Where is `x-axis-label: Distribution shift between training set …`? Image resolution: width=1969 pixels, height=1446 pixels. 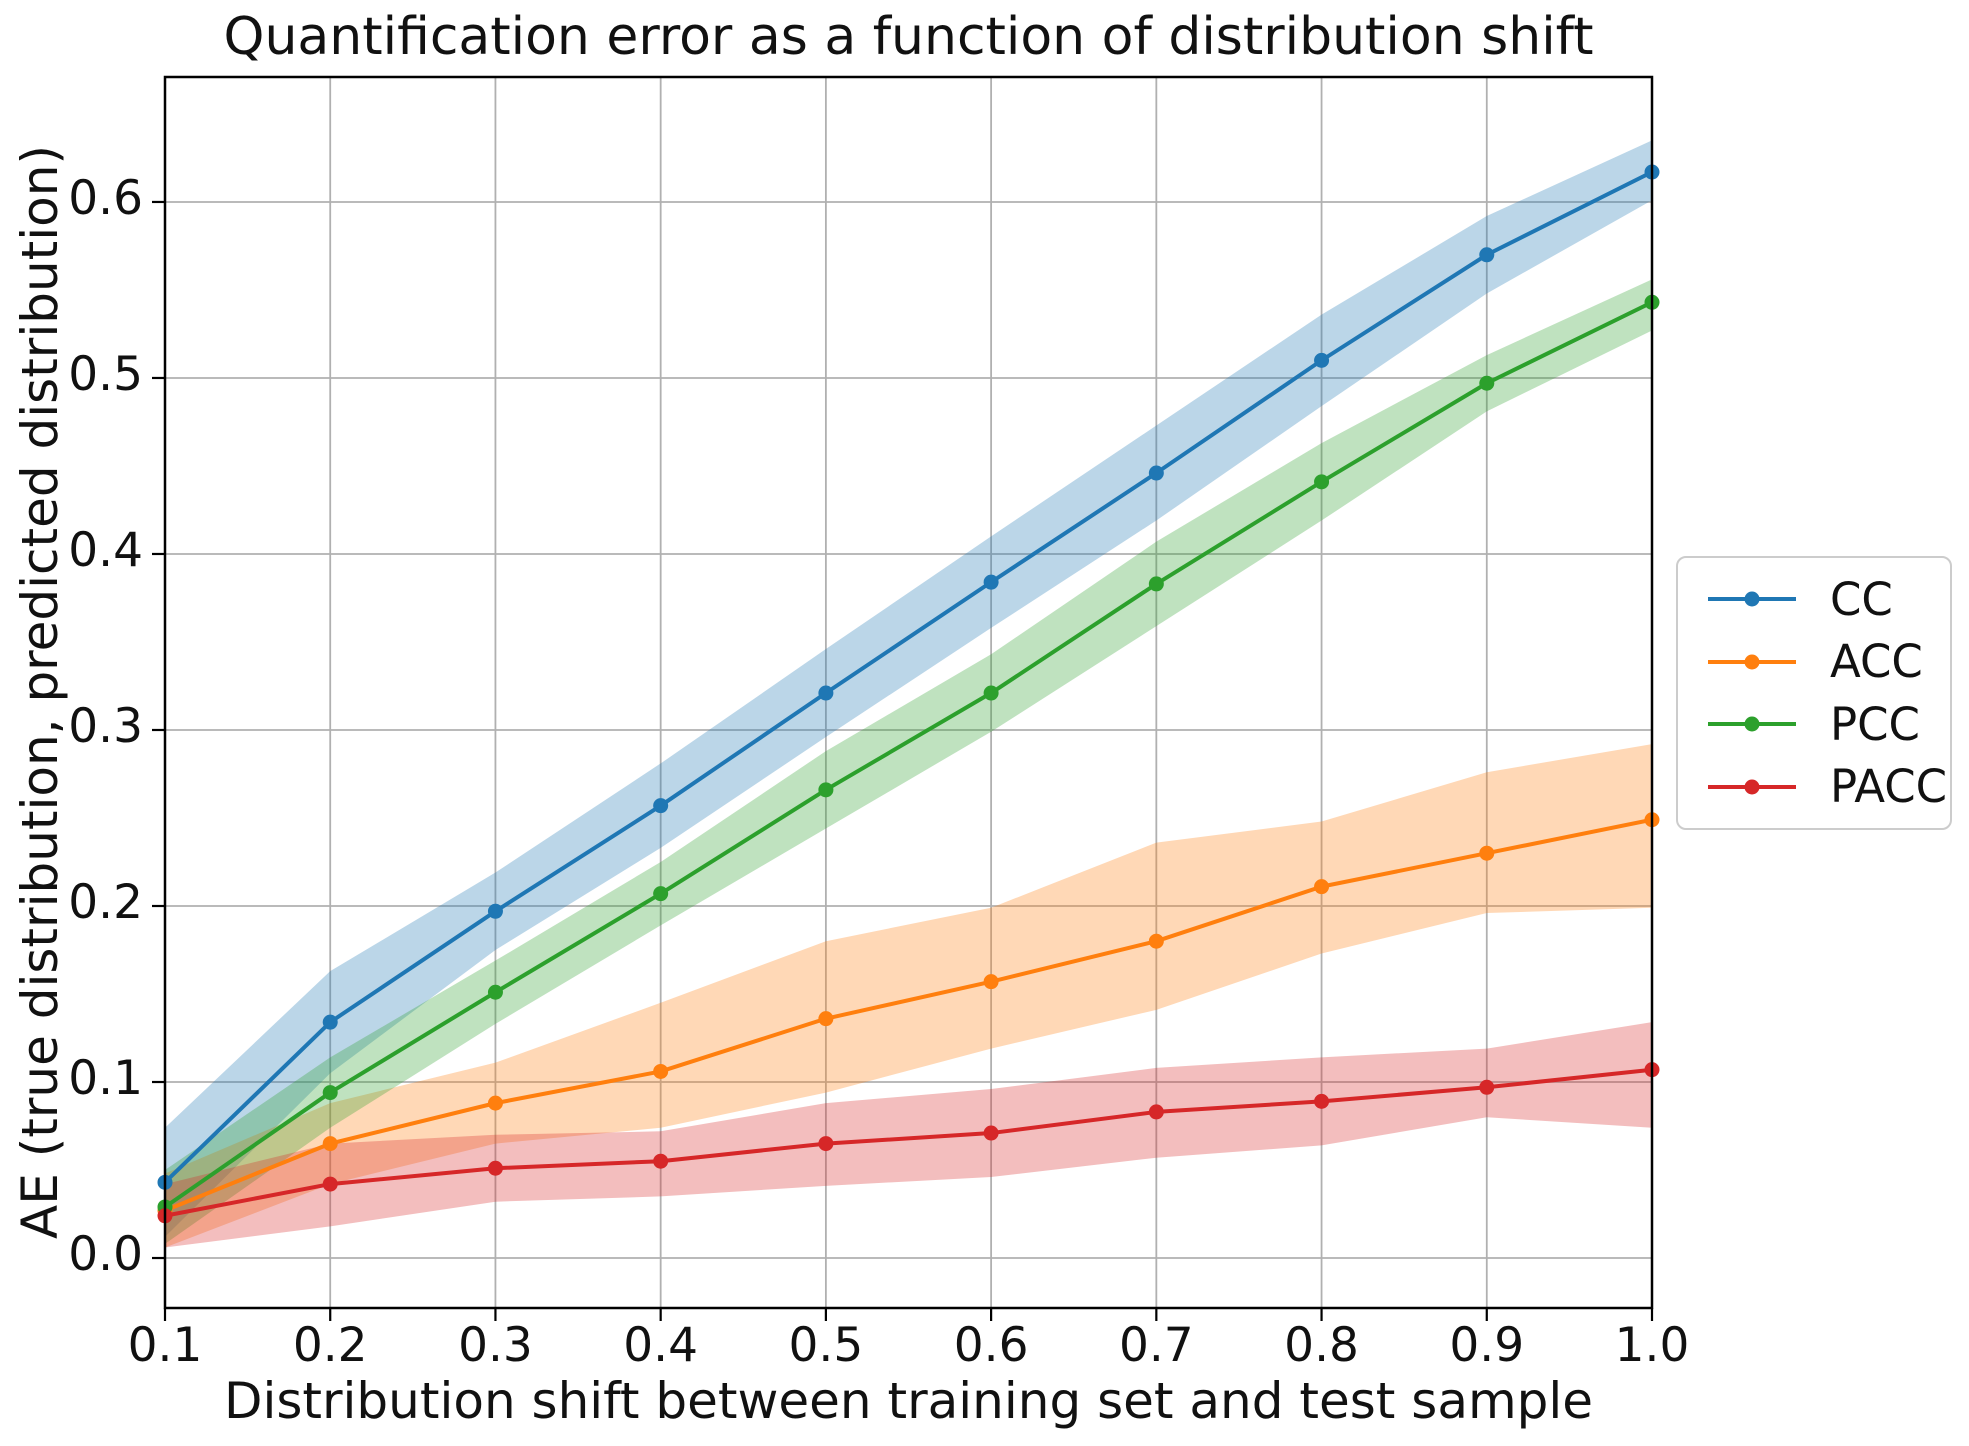 x-axis-label: Distribution shift between training set … is located at coordinates (908, 1401).